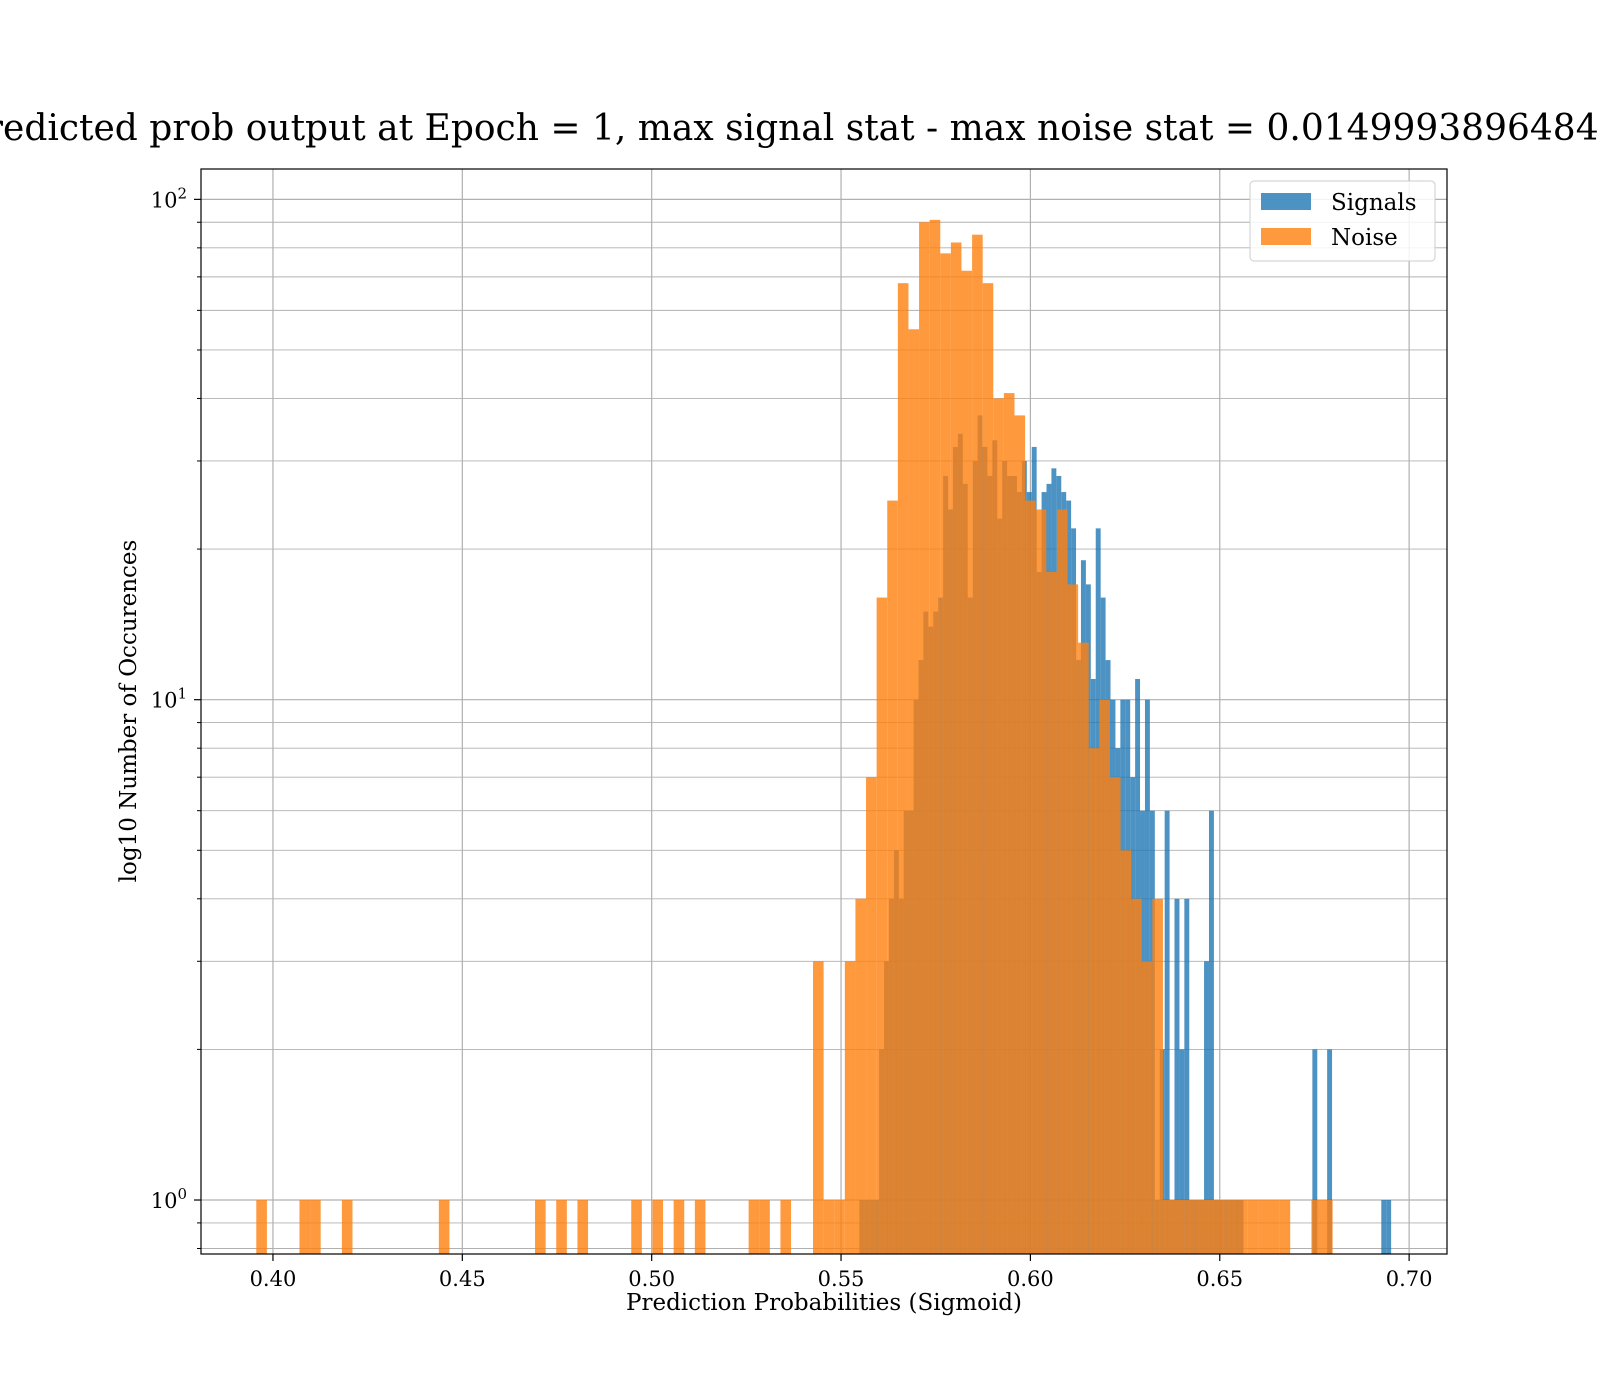 This screenshot has width=1600, height=1400. Describe the element at coordinates (462, 1279) in the screenshot. I see `x-tick-label: 0.45` at that location.